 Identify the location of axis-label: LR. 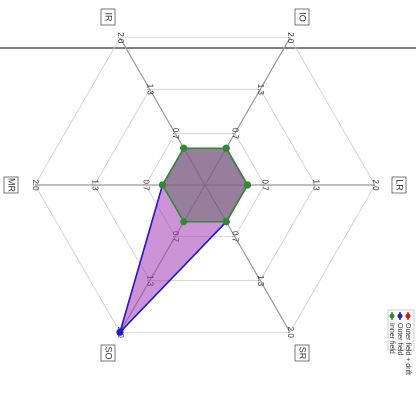
(400, 185).